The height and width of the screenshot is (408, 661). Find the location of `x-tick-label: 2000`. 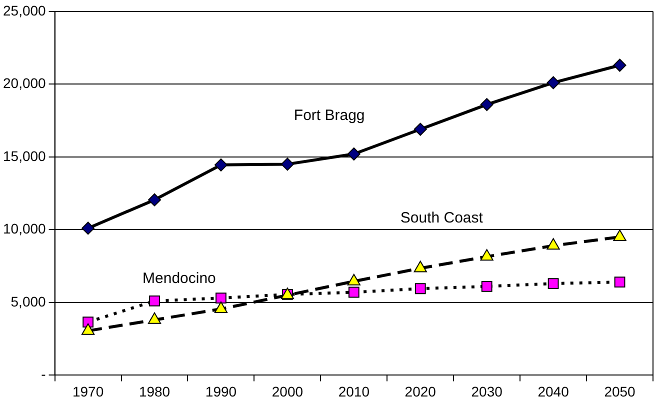

x-tick-label: 2000 is located at coordinates (288, 391).